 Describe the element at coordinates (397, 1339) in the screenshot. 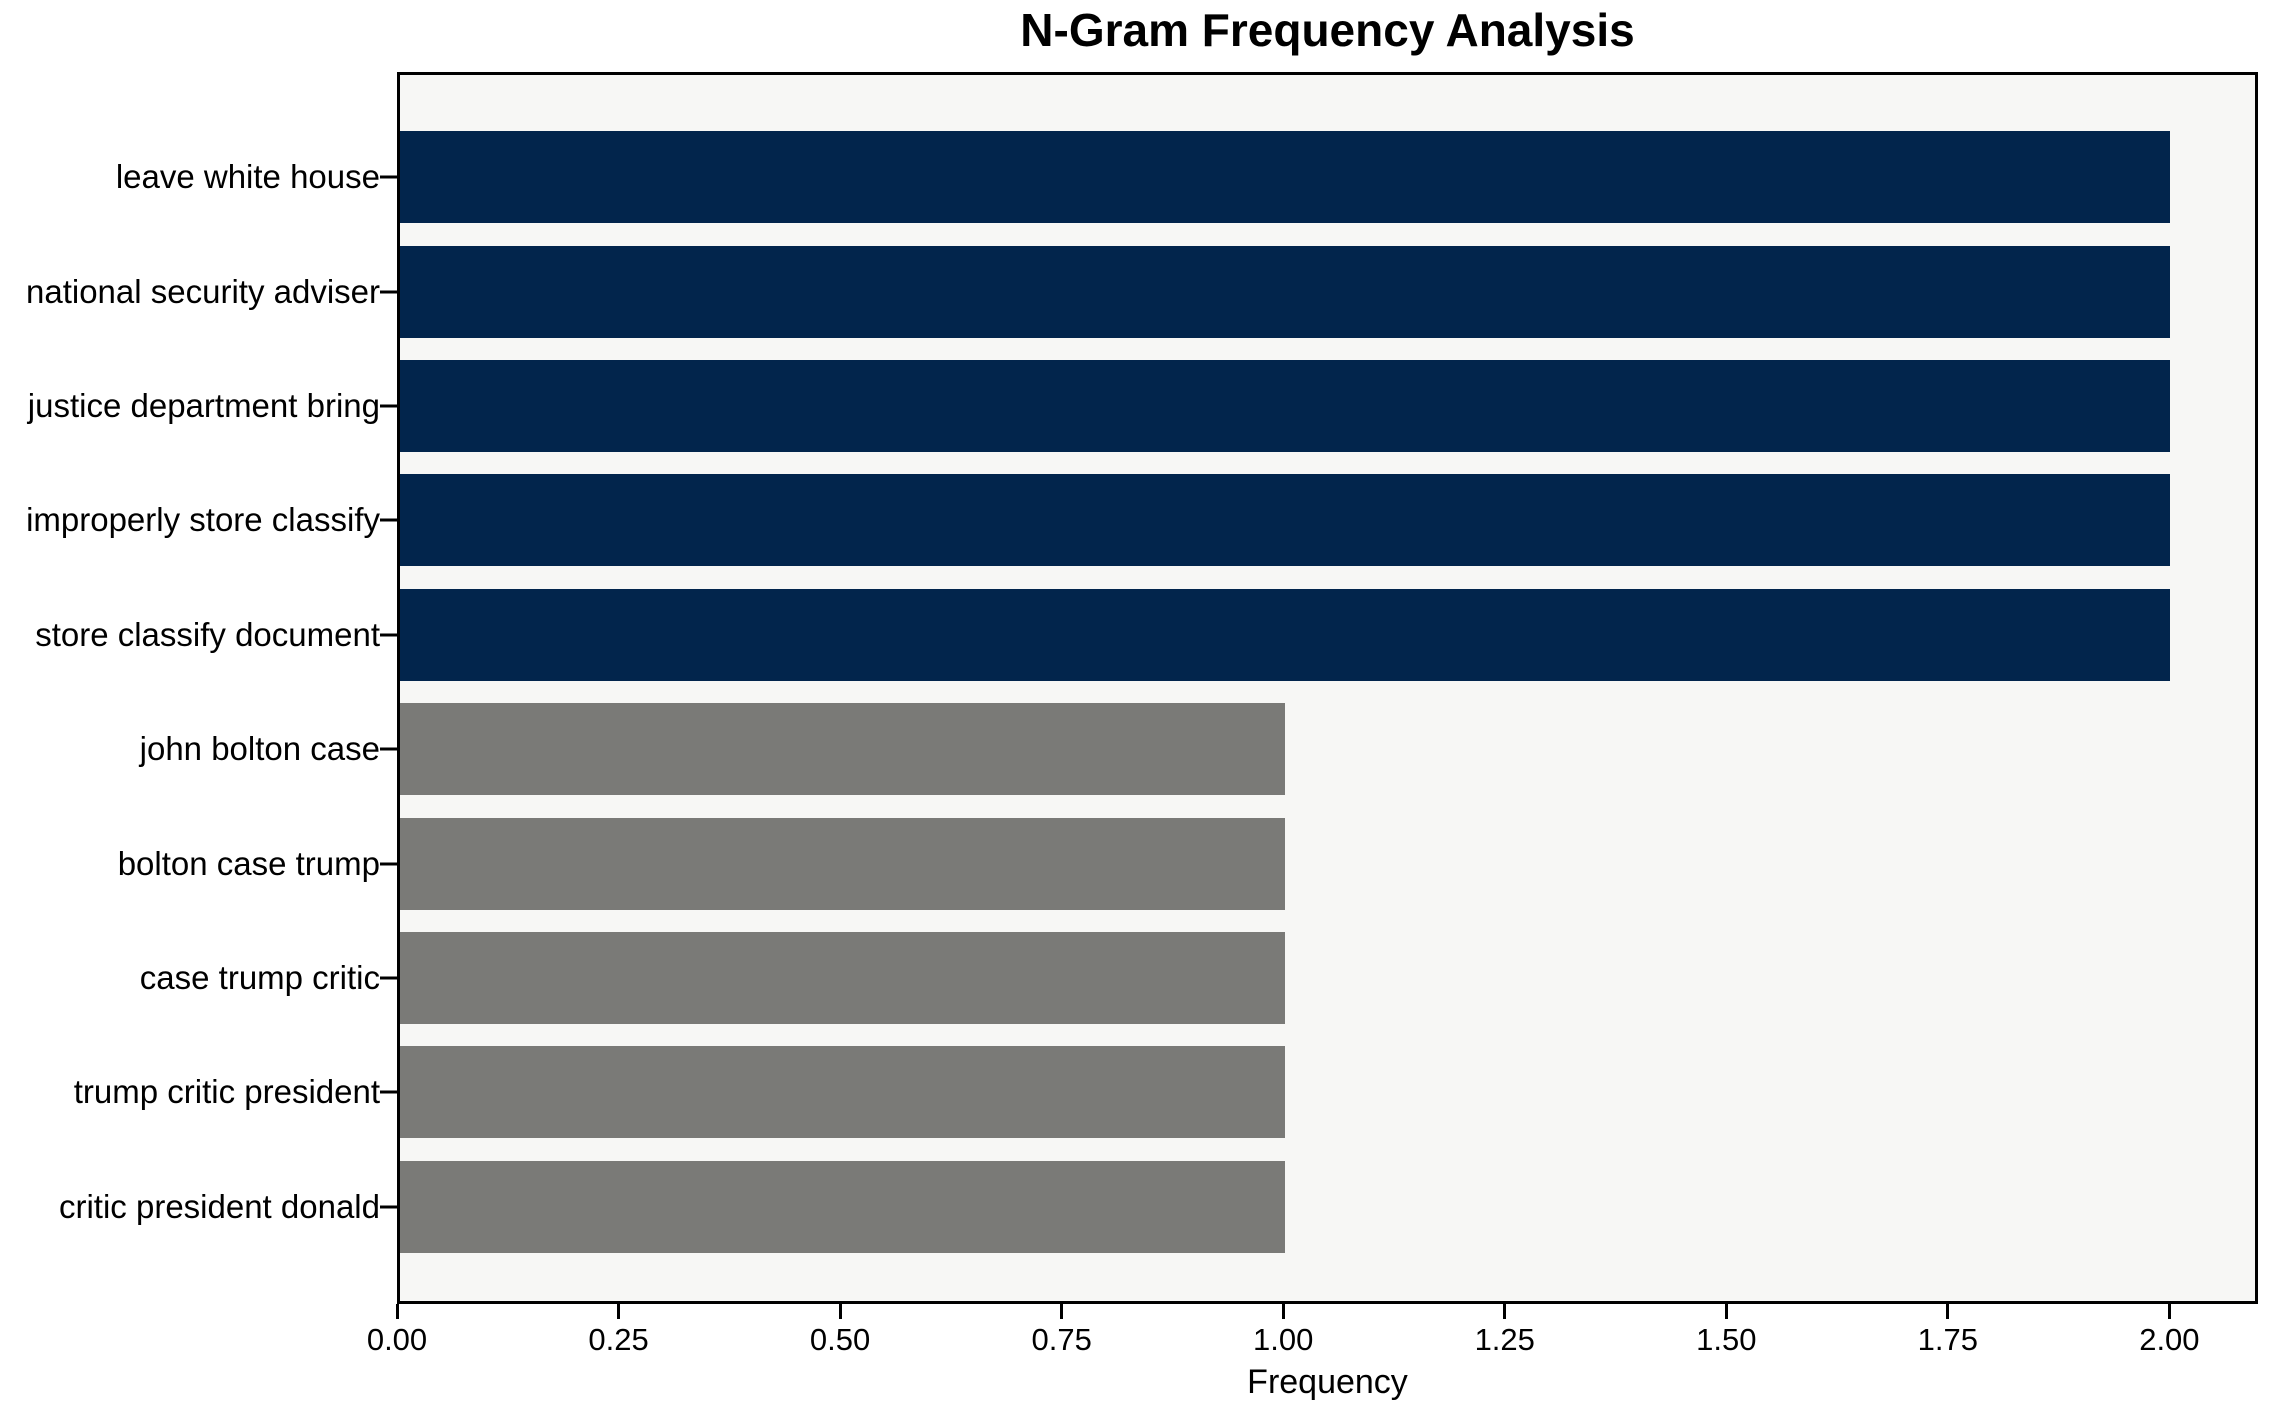

I see `x-tick-label: 0.00` at that location.